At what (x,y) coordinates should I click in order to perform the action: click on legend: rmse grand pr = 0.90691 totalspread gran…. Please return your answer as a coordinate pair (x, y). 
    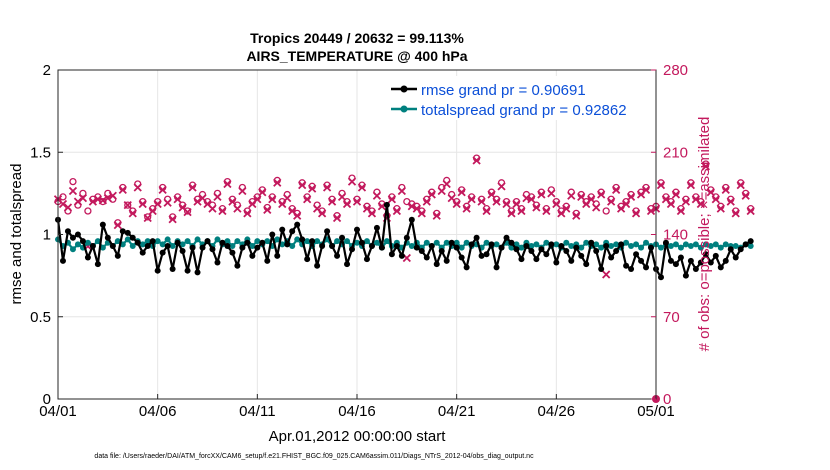
    Looking at the image, I should click on (520, 98).